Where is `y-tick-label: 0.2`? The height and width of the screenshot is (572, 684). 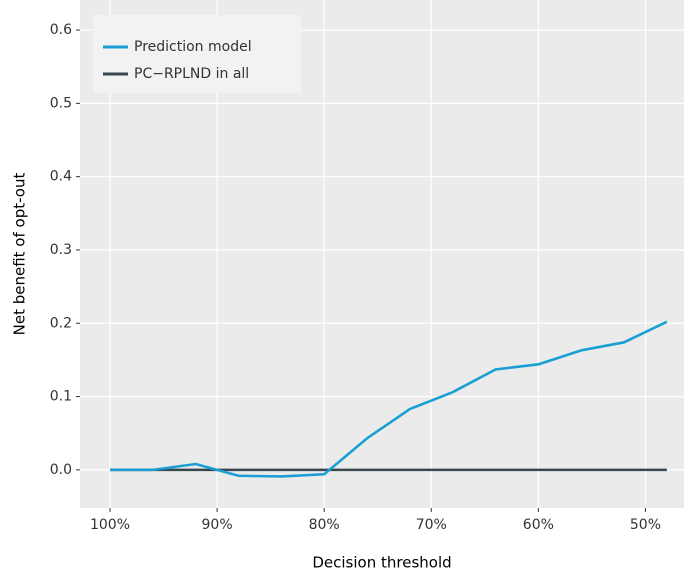 y-tick-label: 0.2 is located at coordinates (61, 323).